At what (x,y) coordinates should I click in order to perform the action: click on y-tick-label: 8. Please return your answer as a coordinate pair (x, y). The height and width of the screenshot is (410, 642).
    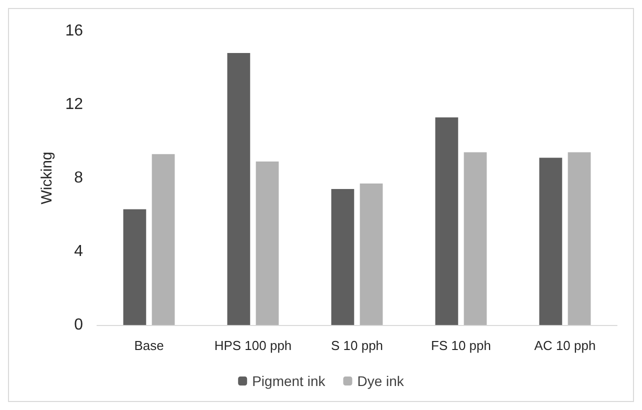
    Looking at the image, I should click on (79, 178).